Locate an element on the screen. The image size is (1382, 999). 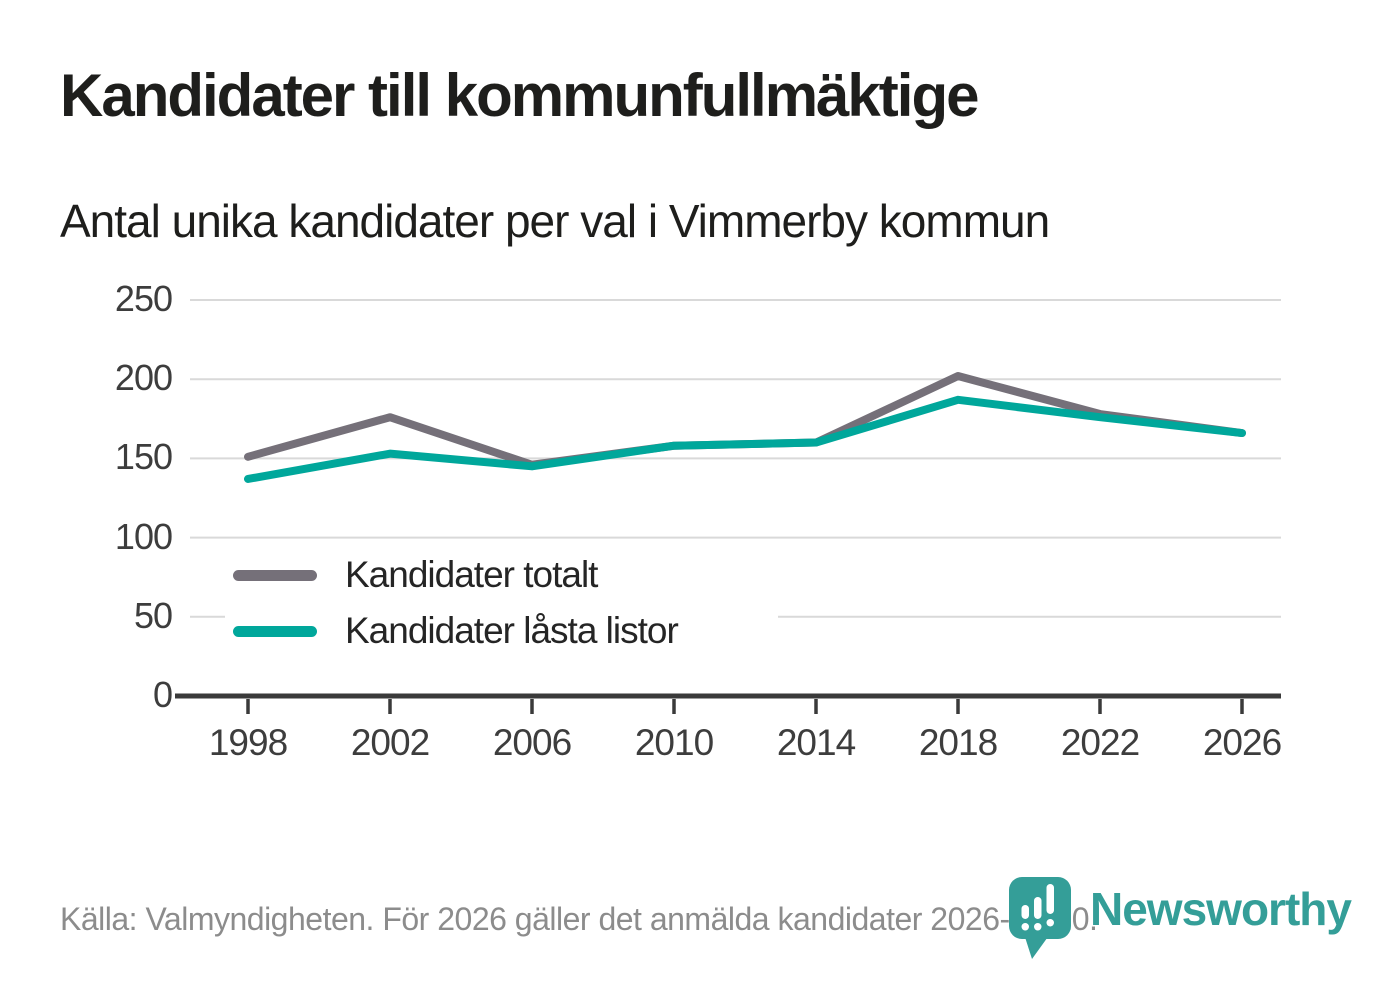
x-axis-tick-label: 2014 is located at coordinates (816, 742).